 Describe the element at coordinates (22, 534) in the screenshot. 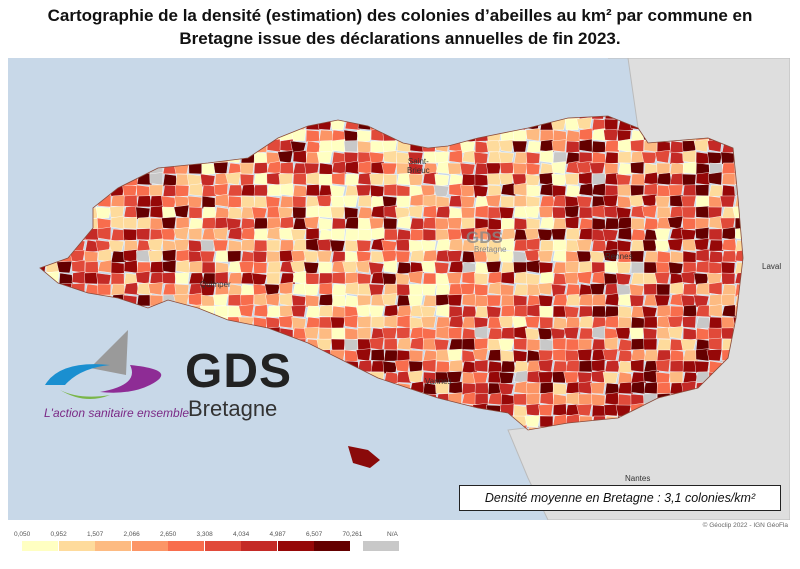

I see `legend-break: 0,050` at that location.